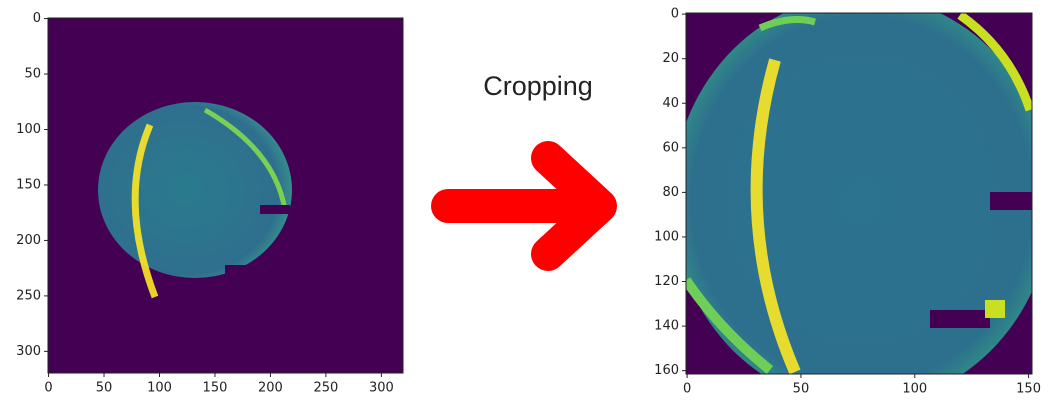 Image resolution: width=1048 pixels, height=406 pixels. What do you see at coordinates (524, 206) in the screenshot?
I see `arrow` at bounding box center [524, 206].